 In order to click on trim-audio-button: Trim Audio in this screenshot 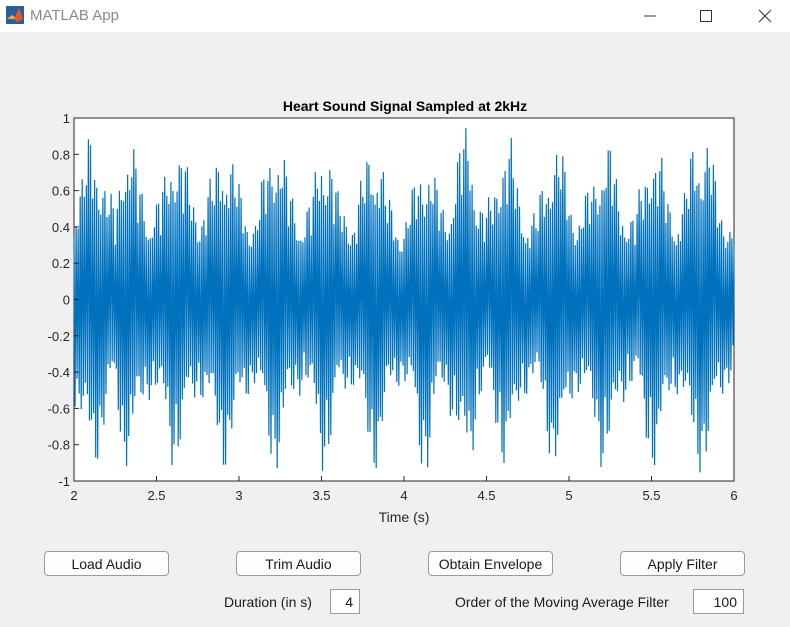, I will do `click(298, 563)`.